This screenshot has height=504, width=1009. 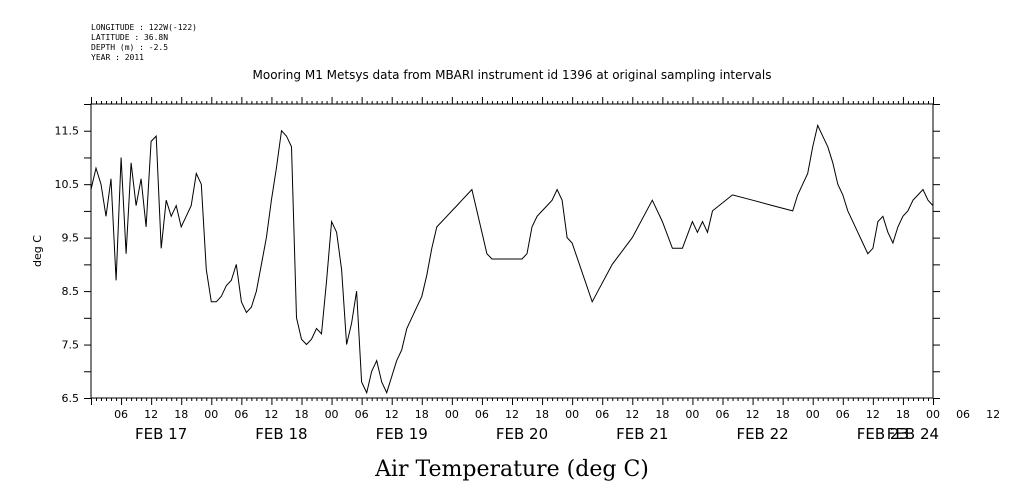 I want to click on y-tick-label: 7.5, so click(x=71, y=345).